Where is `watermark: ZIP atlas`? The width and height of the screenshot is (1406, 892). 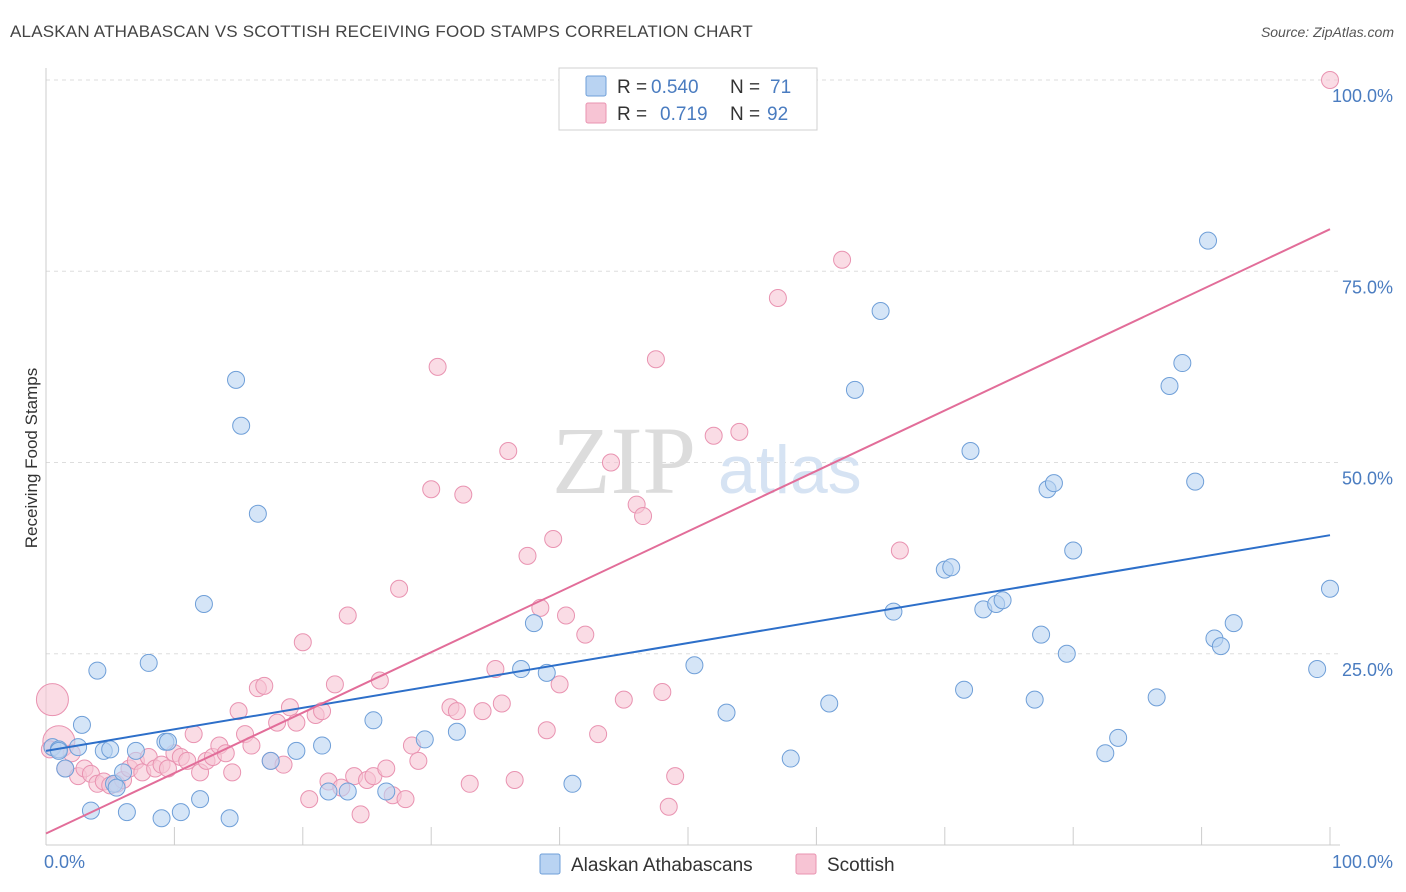 watermark: ZIP atlas is located at coordinates (707, 460).